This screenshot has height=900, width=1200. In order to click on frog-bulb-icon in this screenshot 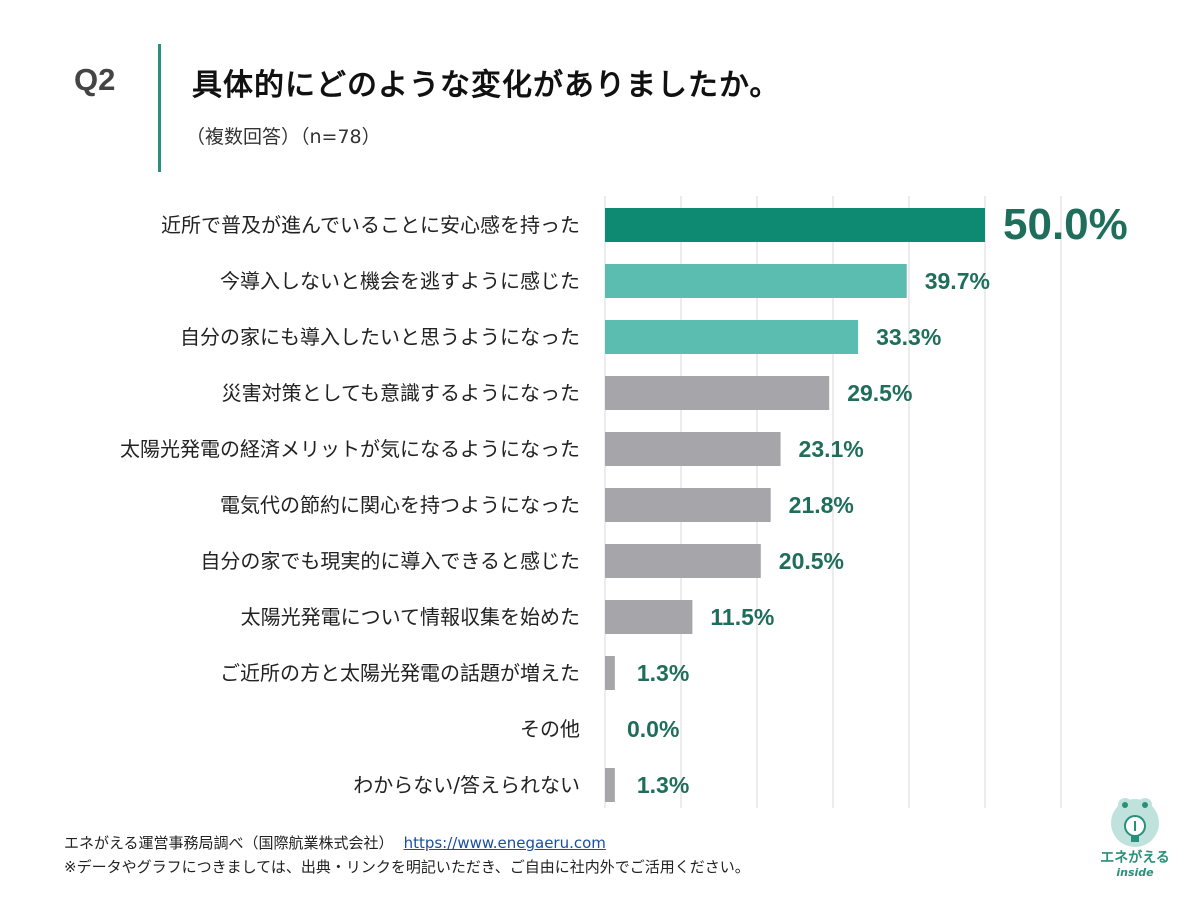, I will do `click(1135, 822)`.